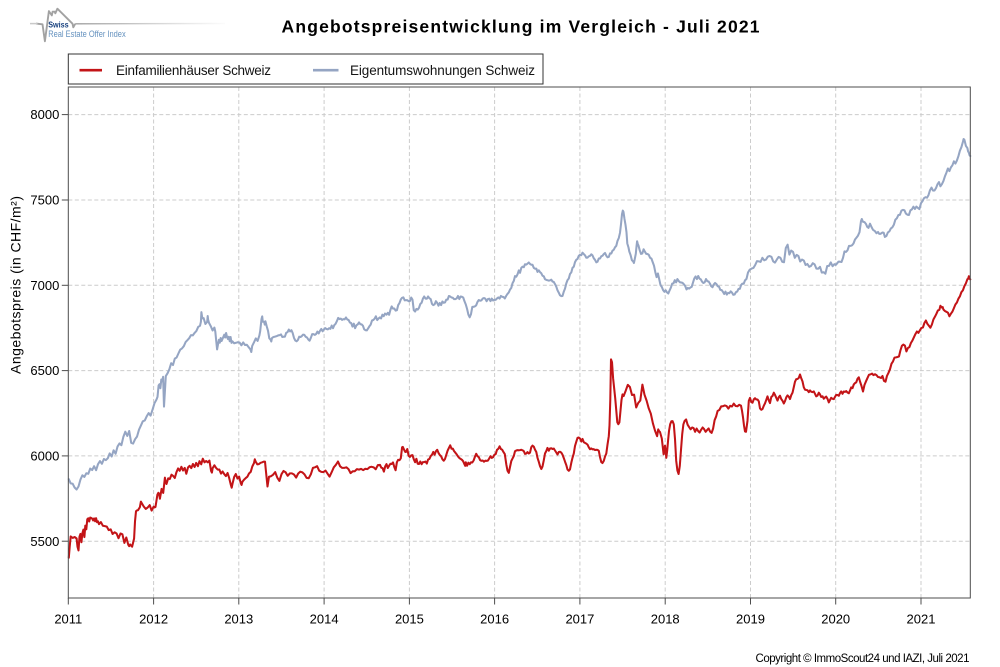 This screenshot has width=1000, height=667. Describe the element at coordinates (442, 70) in the screenshot. I see `svg-text: Eigentumswohnungen Schweiz` at that location.